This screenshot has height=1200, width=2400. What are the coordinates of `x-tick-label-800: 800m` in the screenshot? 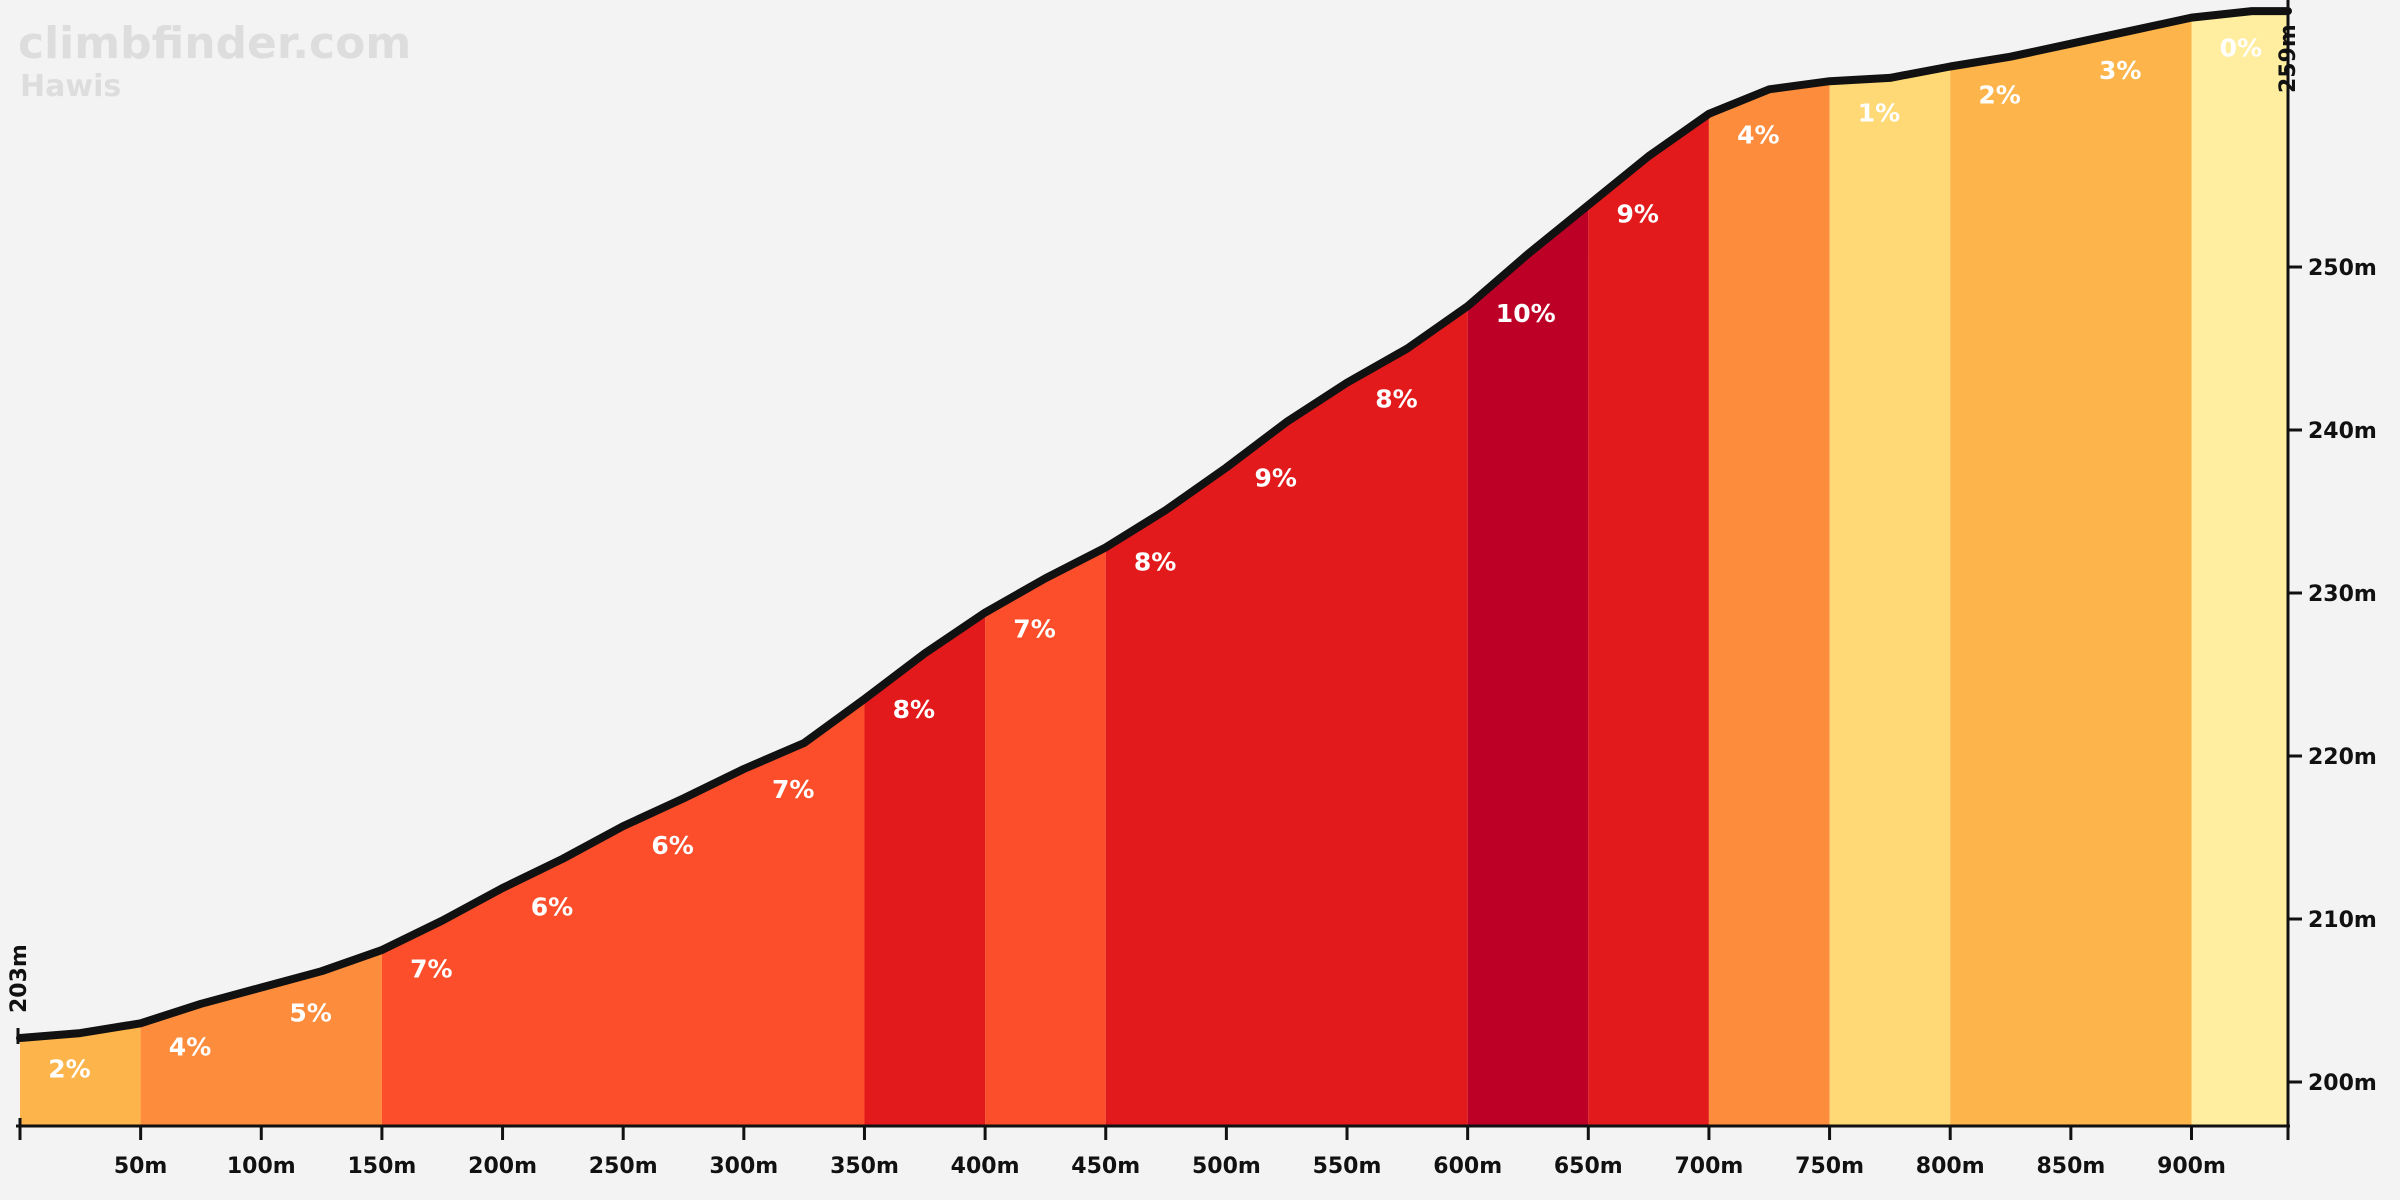 It's located at (1950, 1166).